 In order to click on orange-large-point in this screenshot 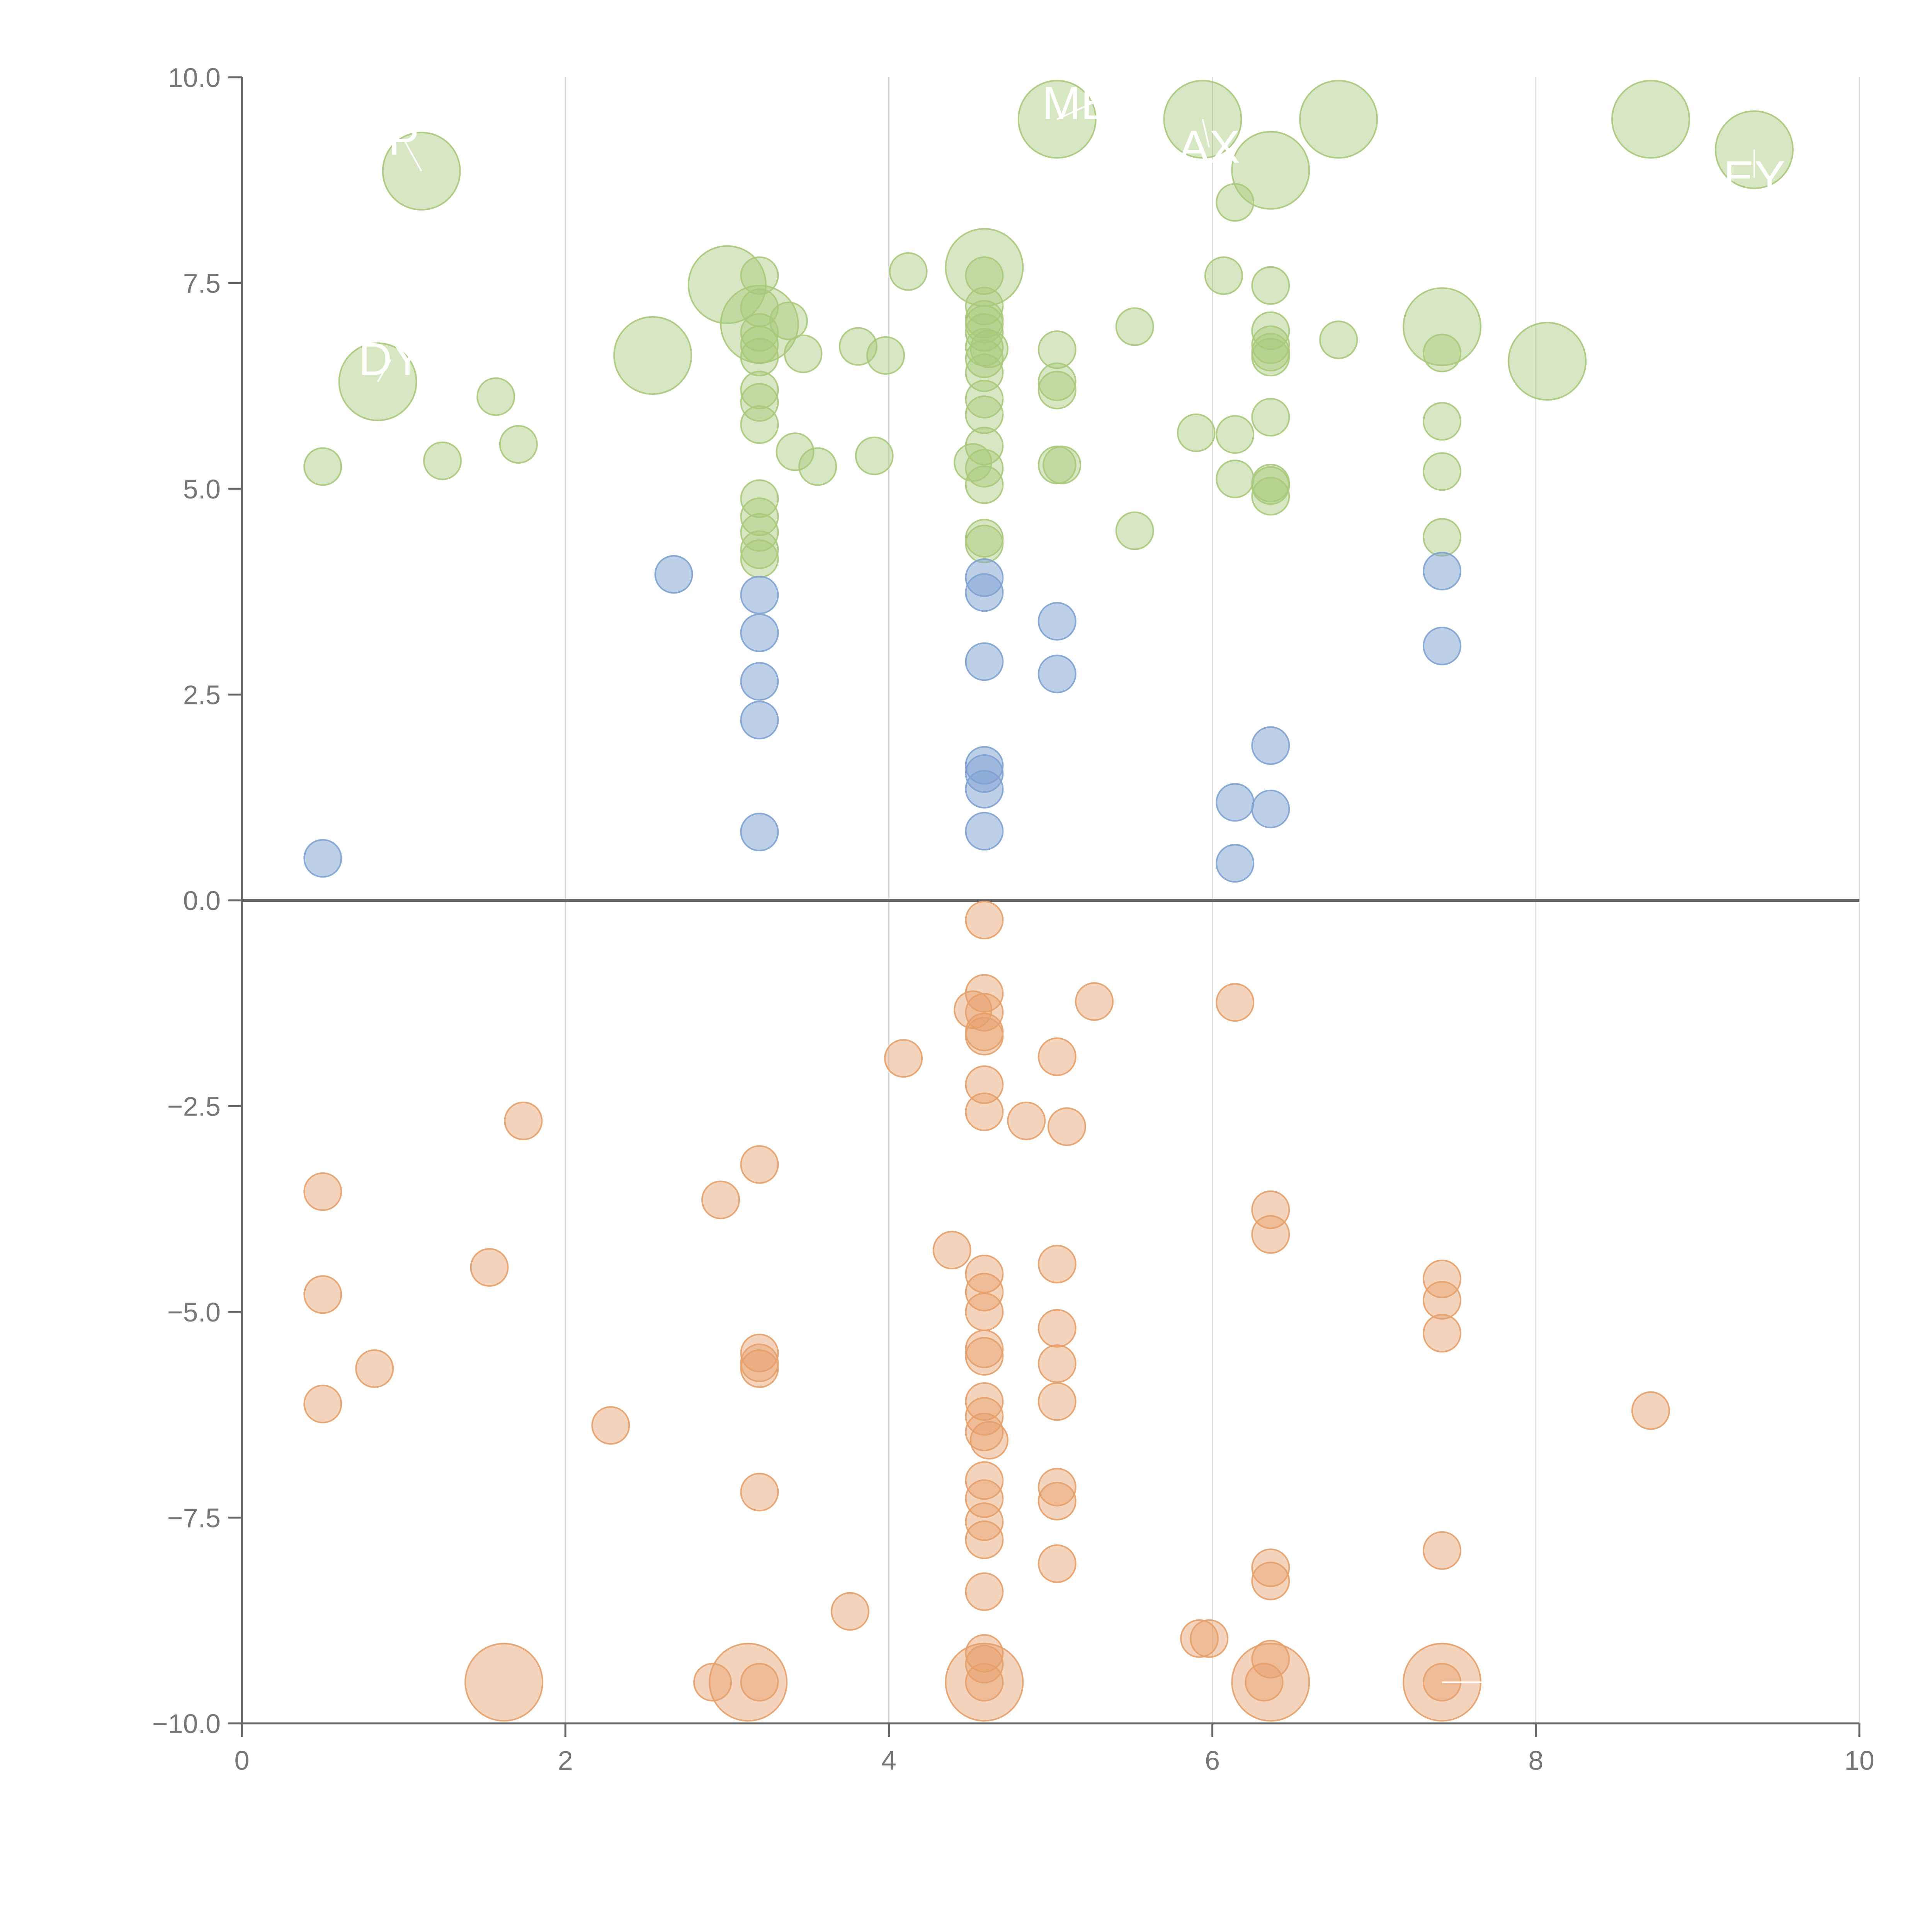, I will do `click(1270, 1683)`.